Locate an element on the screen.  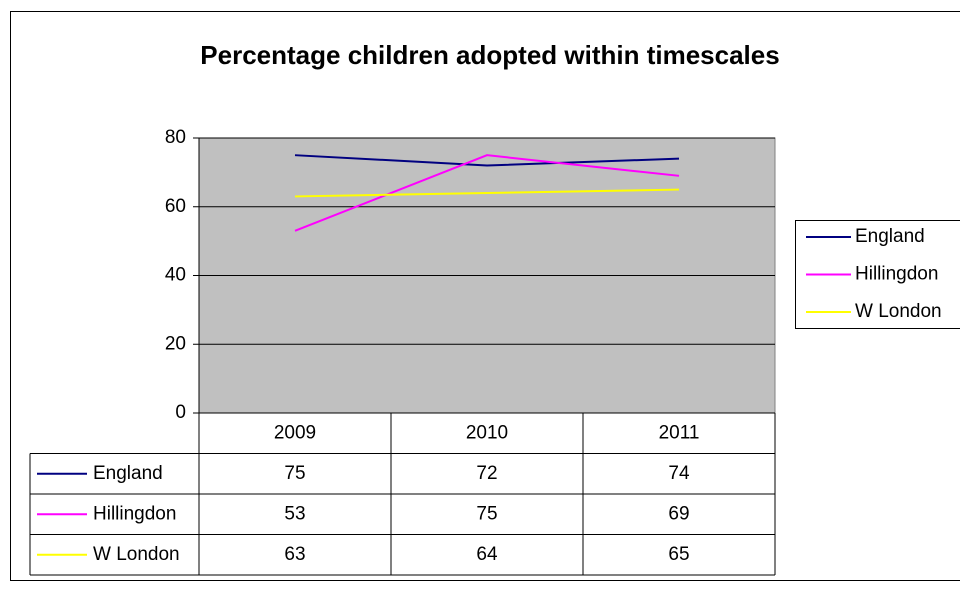
table-cell: 63 is located at coordinates (294, 554).